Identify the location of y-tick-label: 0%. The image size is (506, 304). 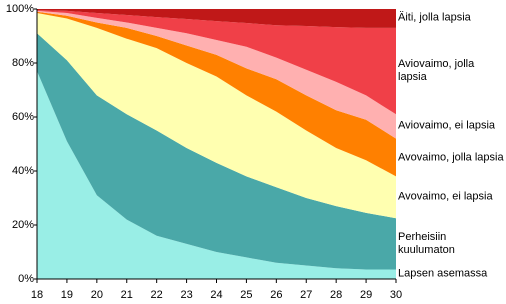
(26, 279).